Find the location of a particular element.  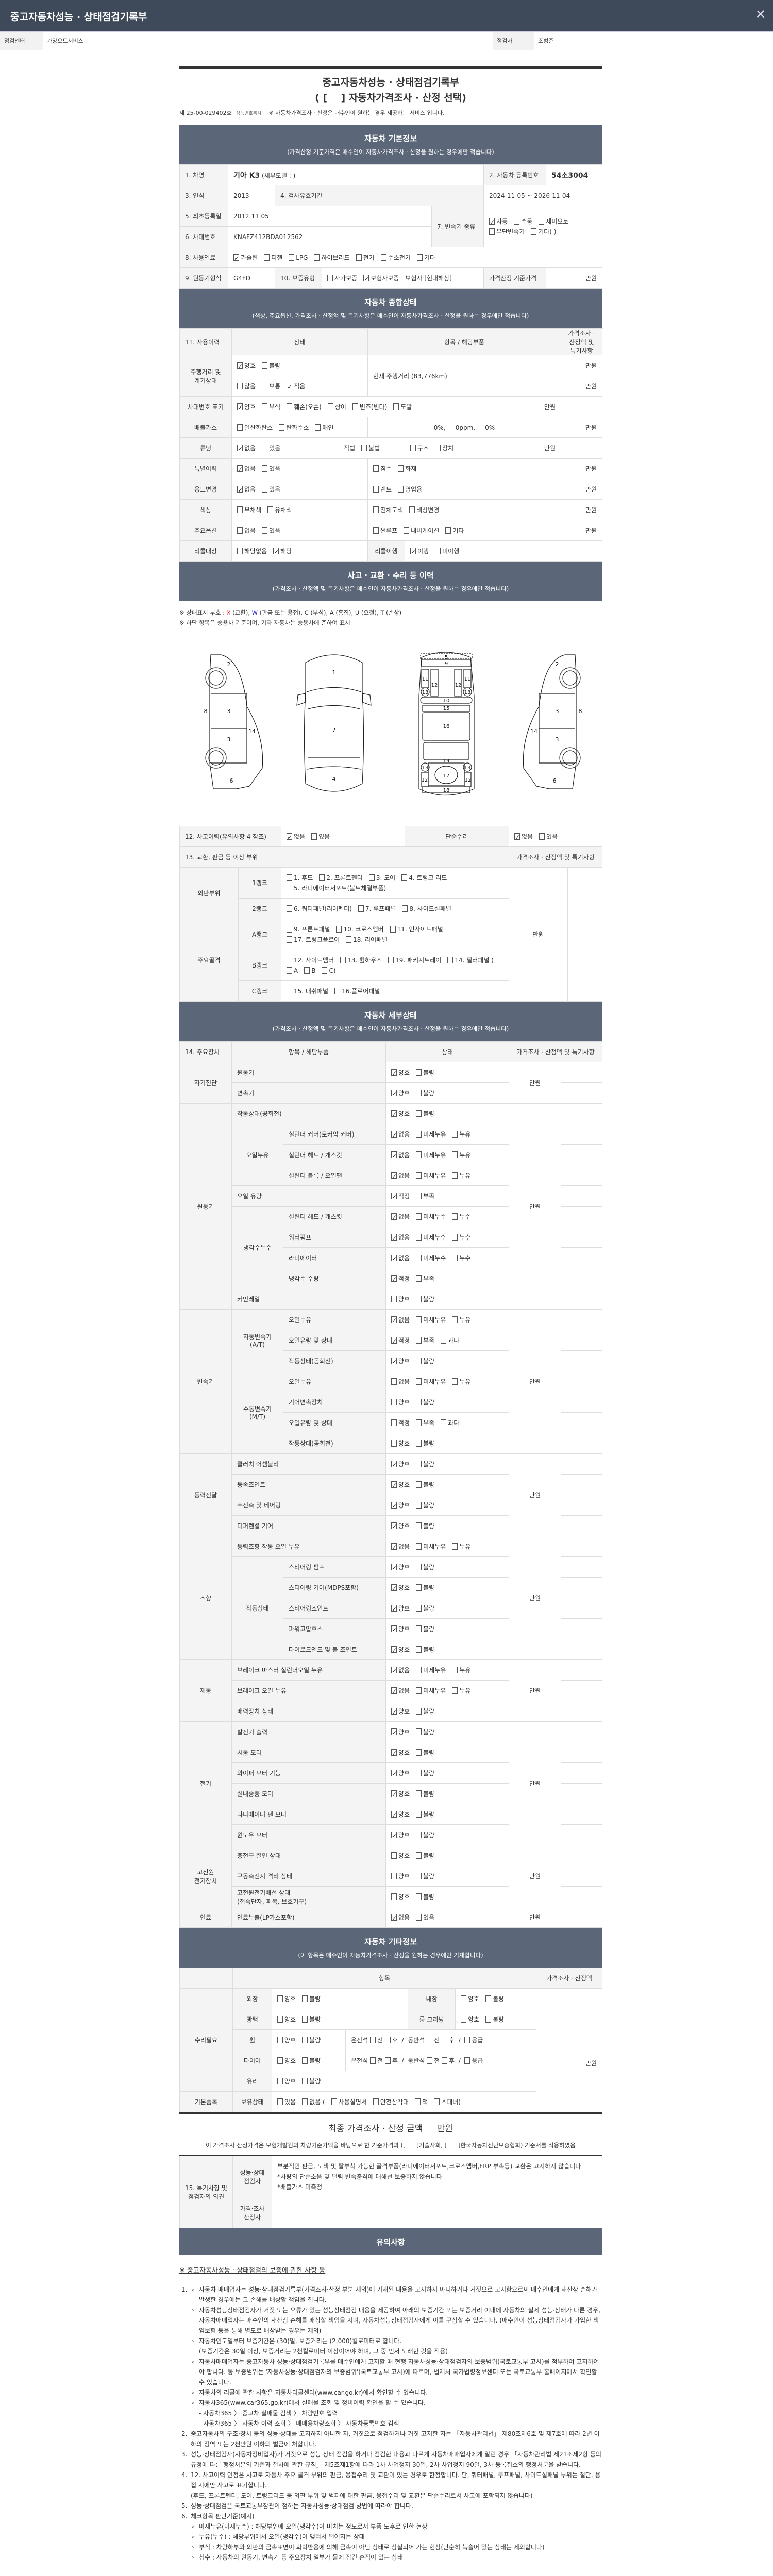

checkbox-option: 10. 크로스멤버 is located at coordinates (360, 929).